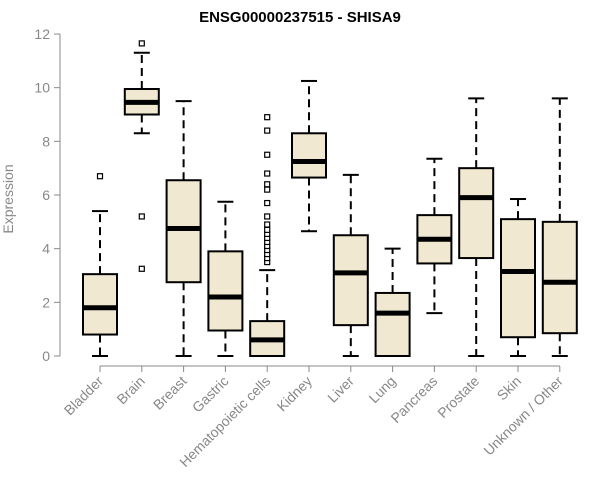  Describe the element at coordinates (458, 397) in the screenshot. I see `x-tick-label: Prostate` at that location.